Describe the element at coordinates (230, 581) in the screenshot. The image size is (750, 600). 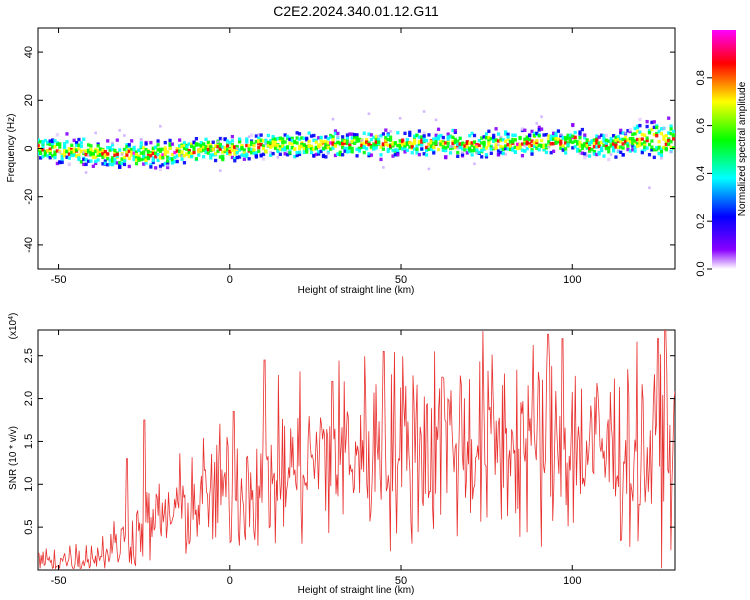
I see `snr-x-tick-label: 0` at that location.